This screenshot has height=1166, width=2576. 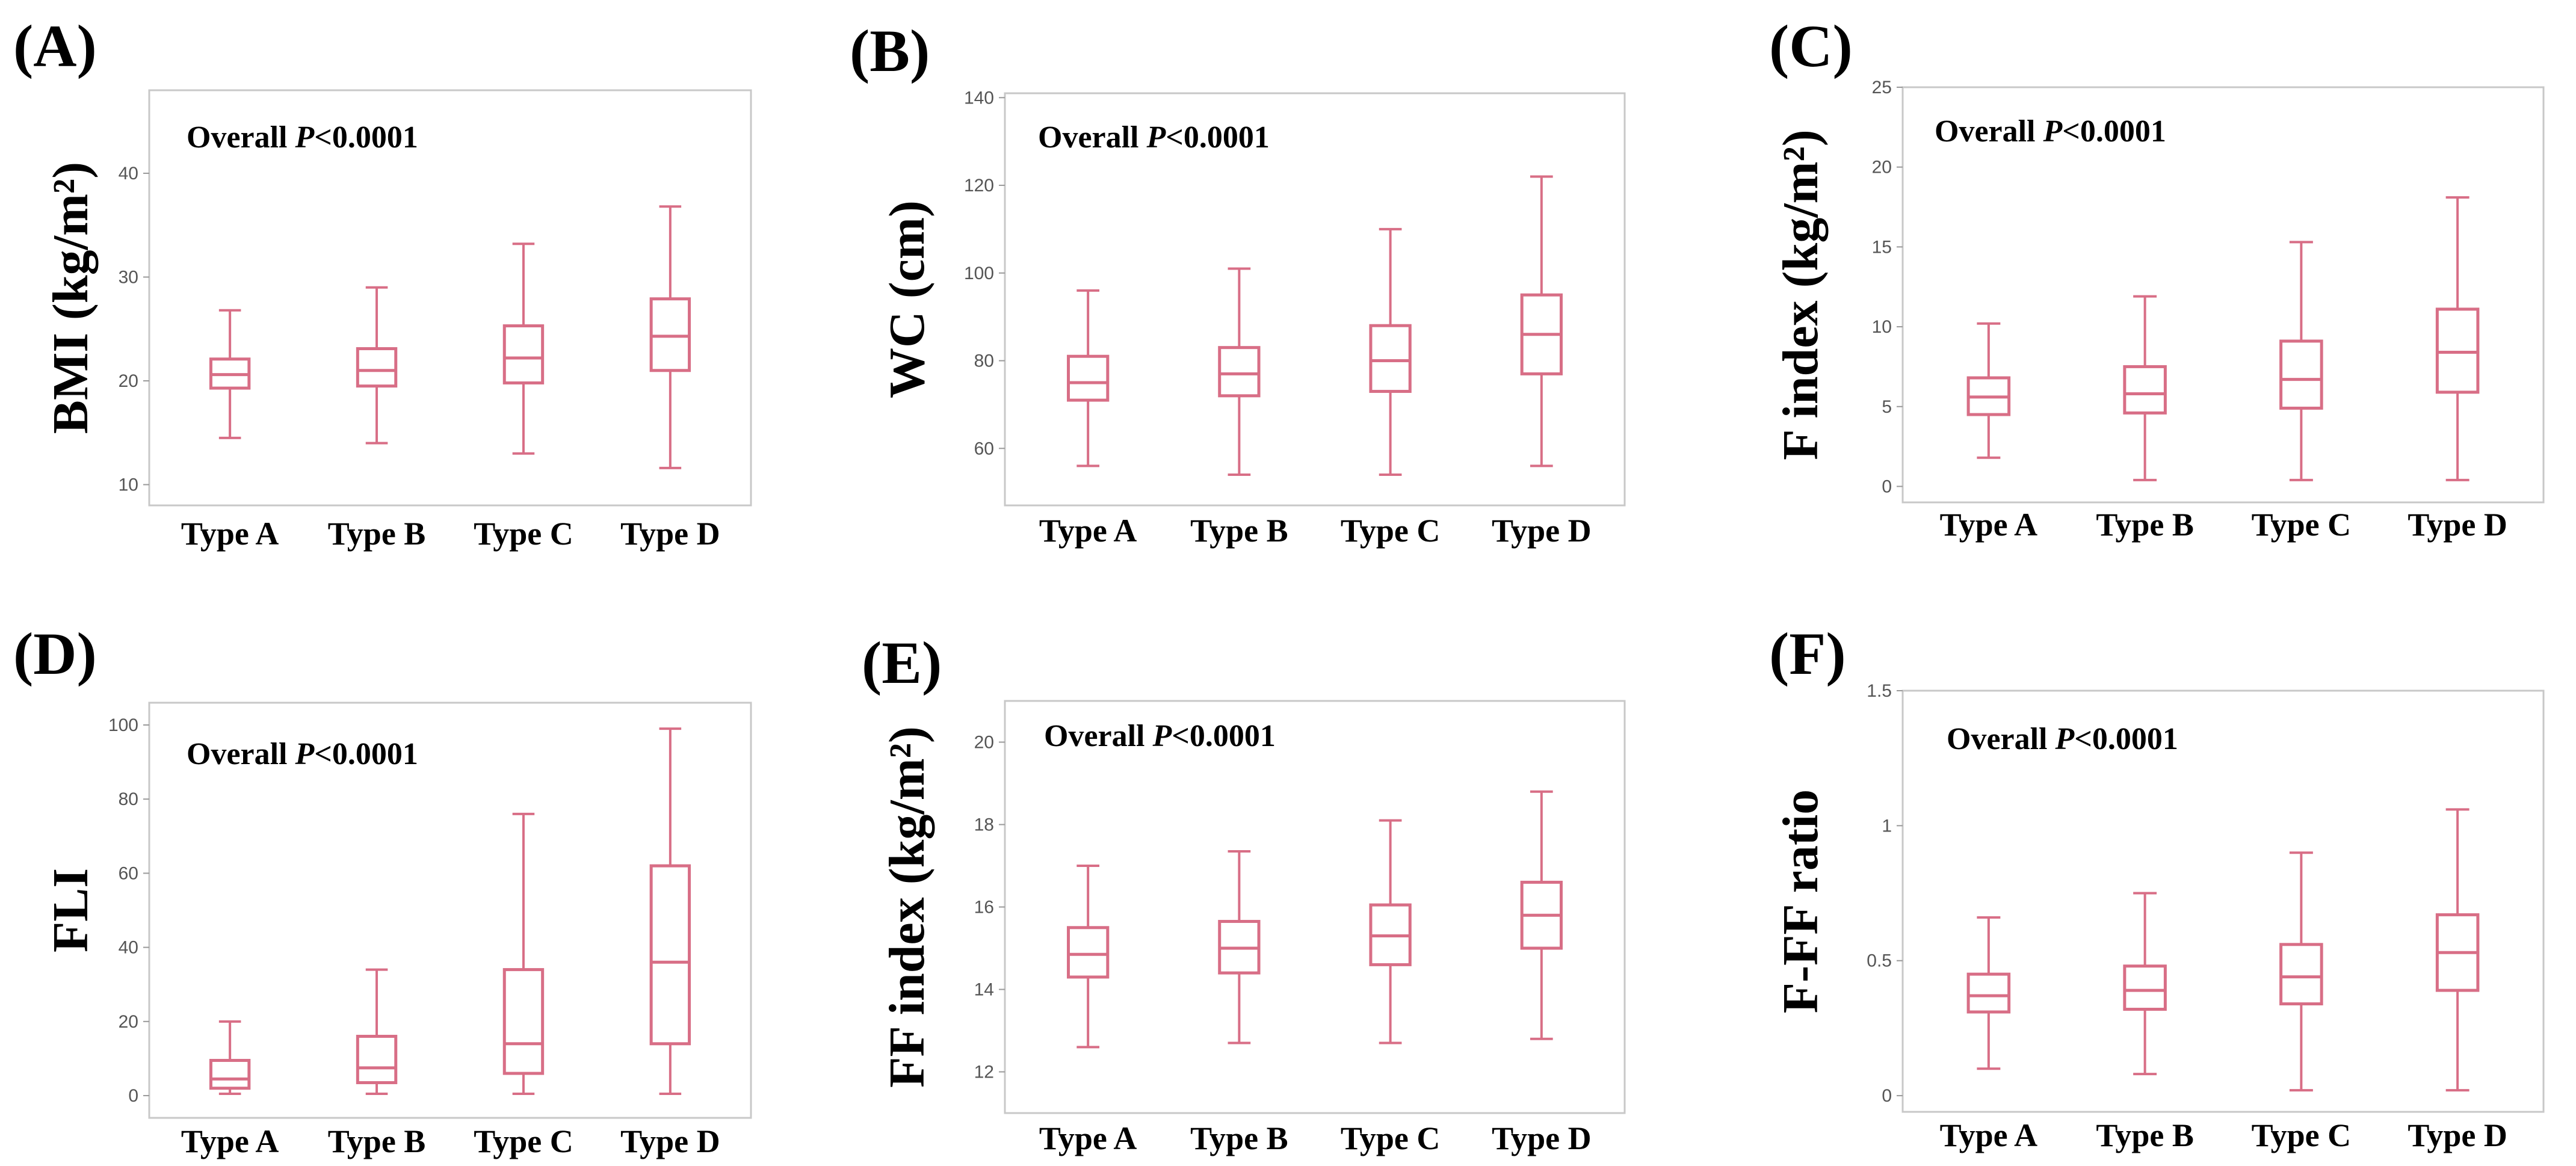 I want to click on y-tick-label: 30, so click(x=128, y=278).